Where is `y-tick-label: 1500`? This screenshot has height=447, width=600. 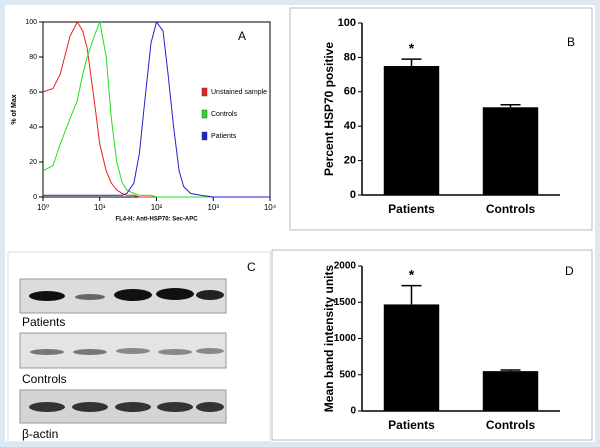
y-tick-label: 1500 is located at coordinates (345, 302).